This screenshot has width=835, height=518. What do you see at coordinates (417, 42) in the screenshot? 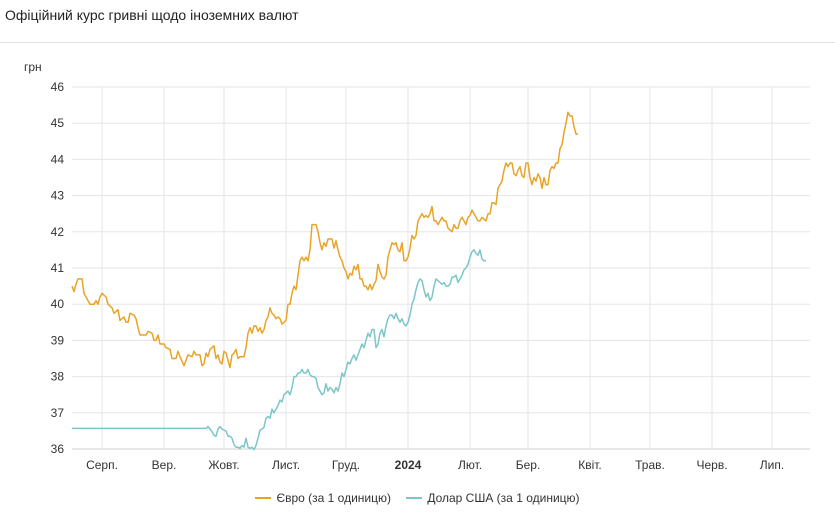
I see `header-divider` at bounding box center [417, 42].